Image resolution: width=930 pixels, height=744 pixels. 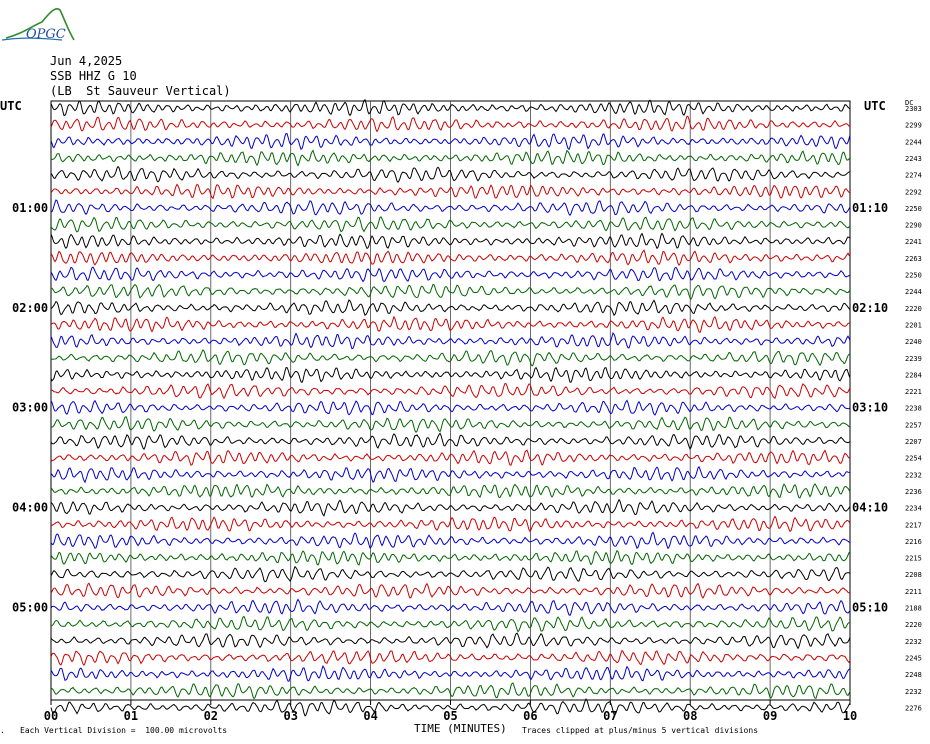 What do you see at coordinates (46, 34) in the screenshot?
I see `logo-text: OPGC` at bounding box center [46, 34].